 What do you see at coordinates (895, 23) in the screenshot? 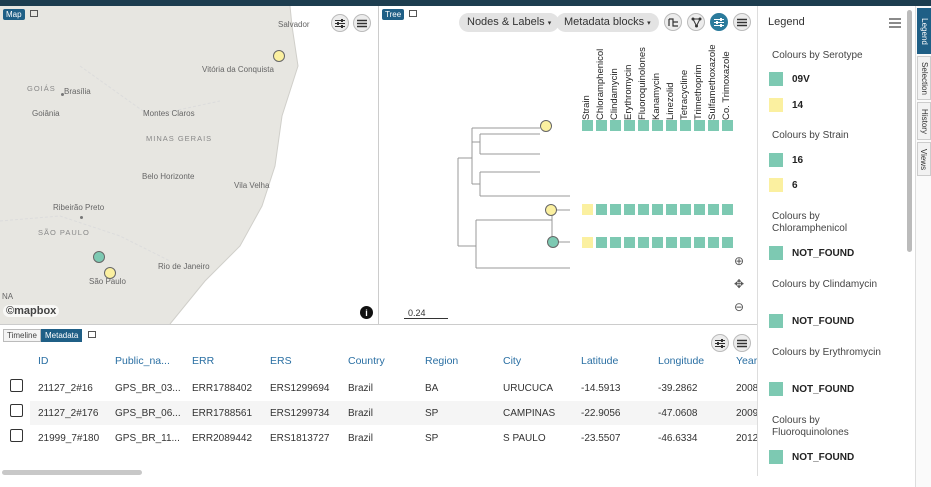
I see `hamburger-icon` at bounding box center [895, 23].